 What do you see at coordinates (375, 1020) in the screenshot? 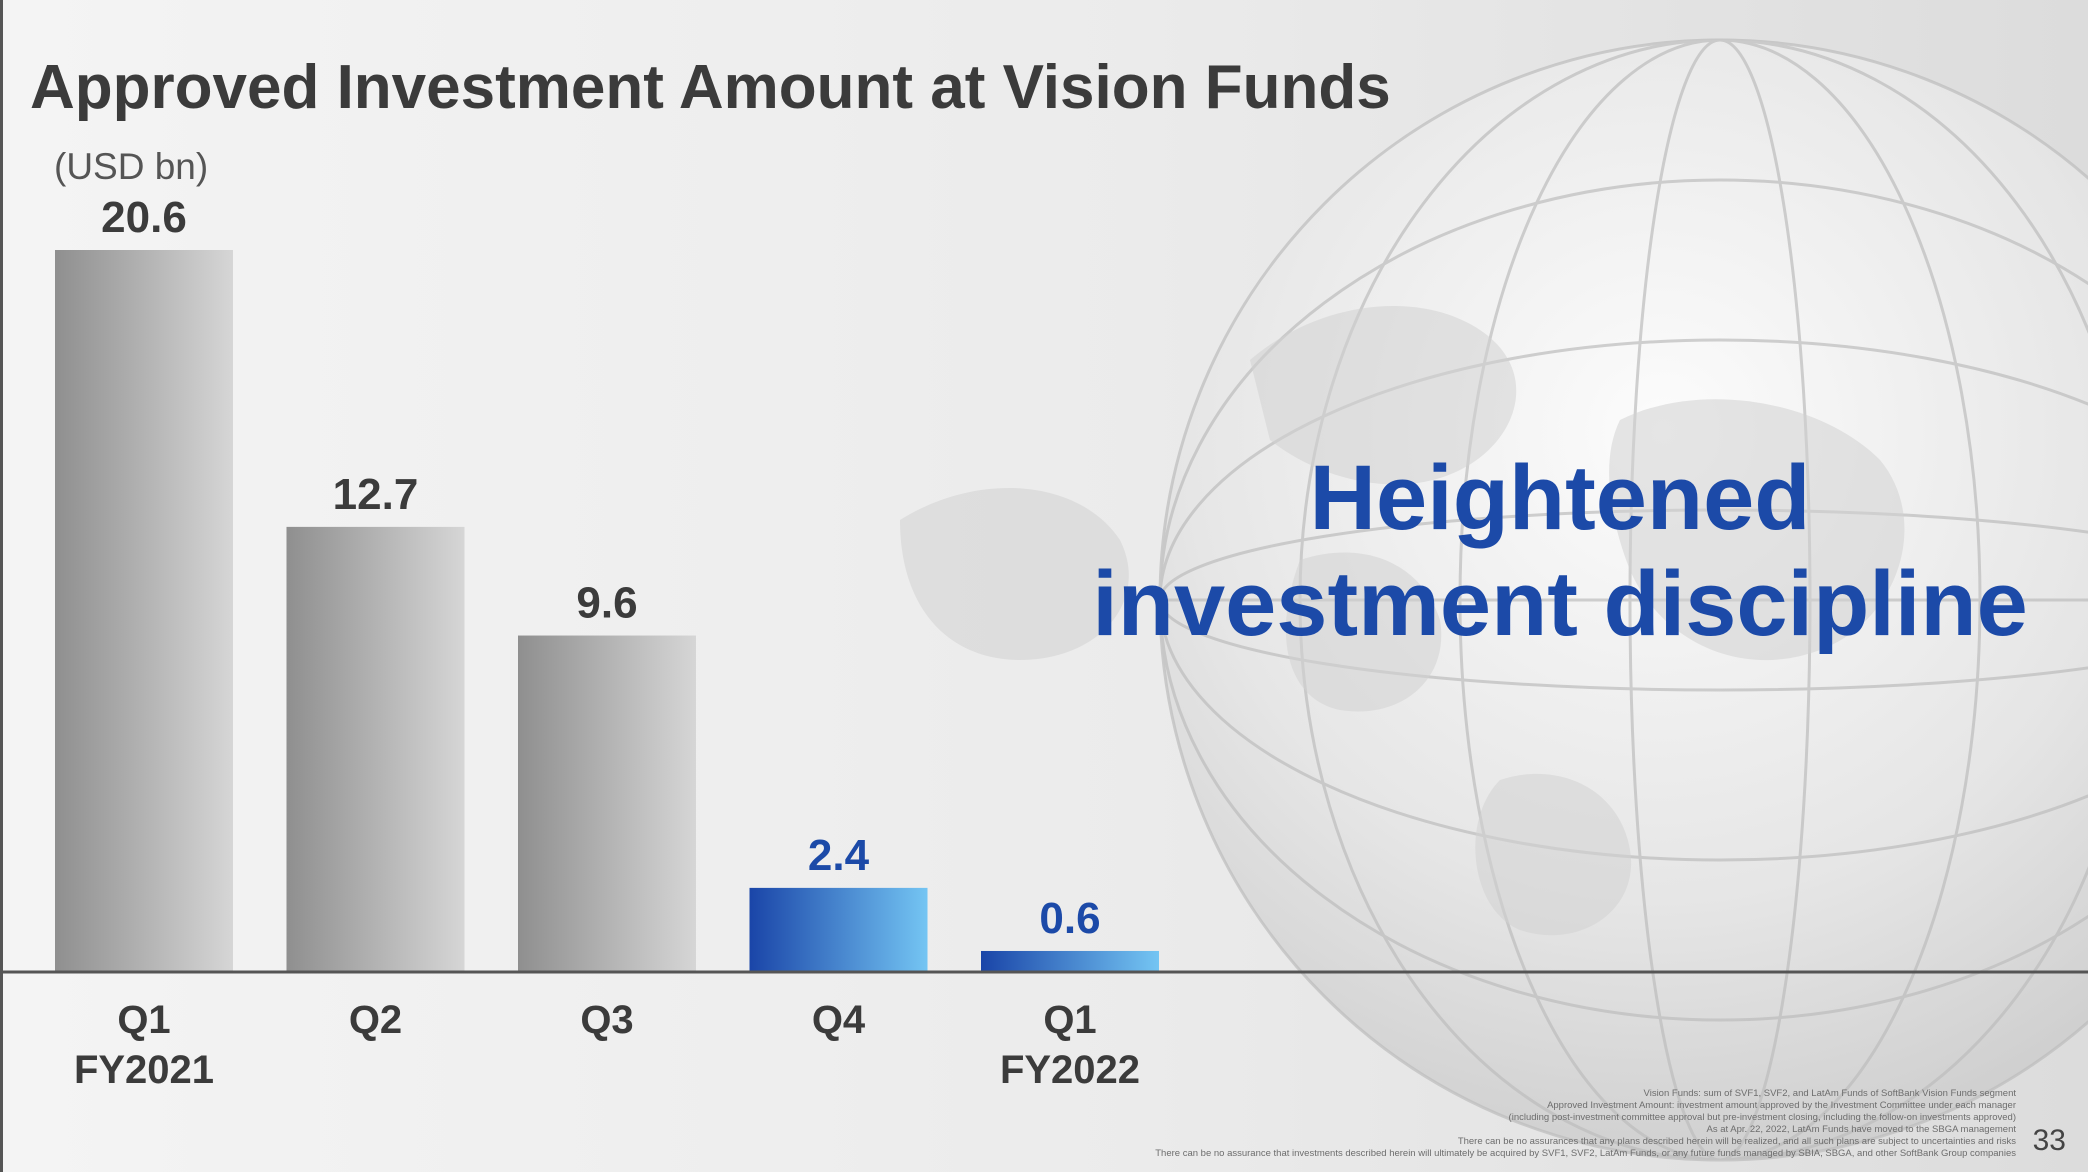
I see `category-label: Q2` at bounding box center [375, 1020].